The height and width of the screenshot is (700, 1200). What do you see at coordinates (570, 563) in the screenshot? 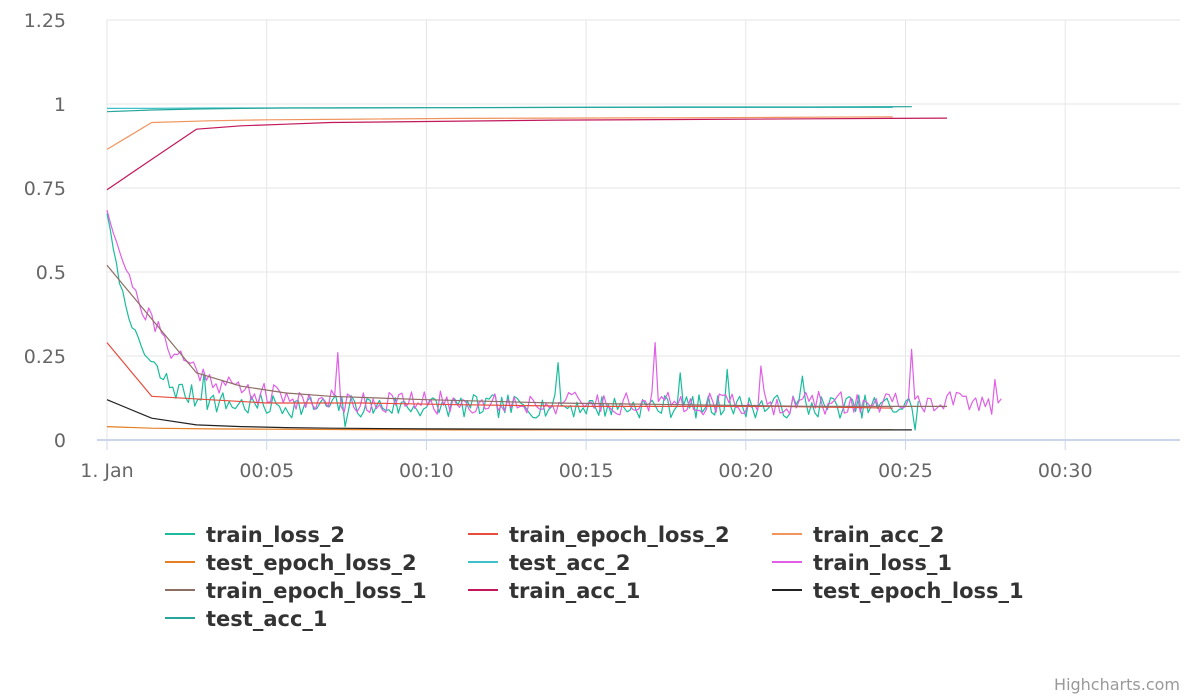
I see `legend-label: test_acc_2` at bounding box center [570, 563].